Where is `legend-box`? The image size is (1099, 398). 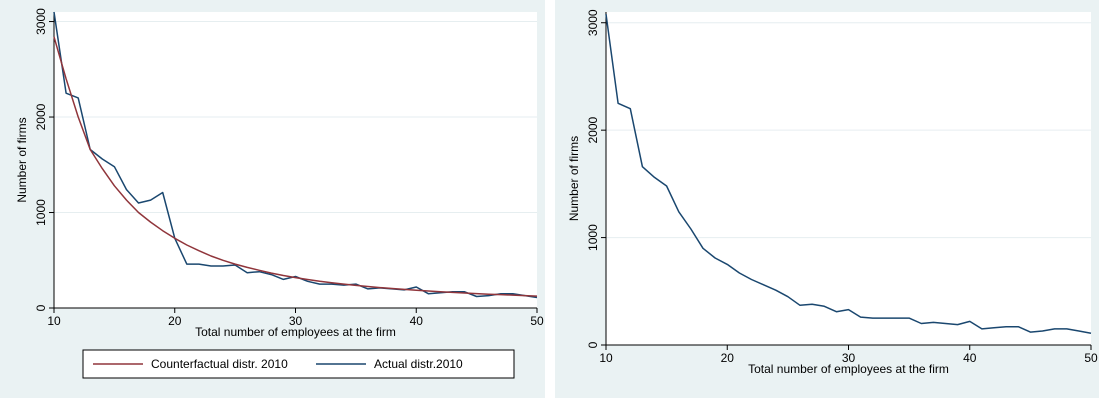 legend-box is located at coordinates (298, 364).